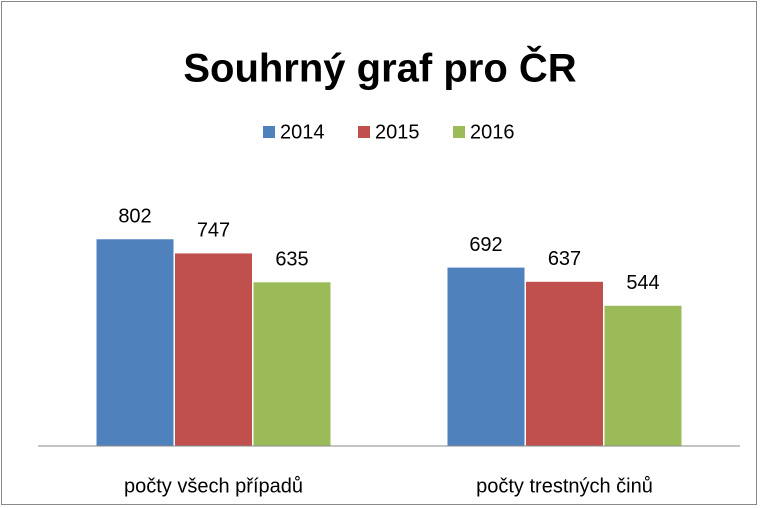 This screenshot has height=508, width=760. Describe the element at coordinates (397, 132) in the screenshot. I see `legend-label: 2015` at that location.